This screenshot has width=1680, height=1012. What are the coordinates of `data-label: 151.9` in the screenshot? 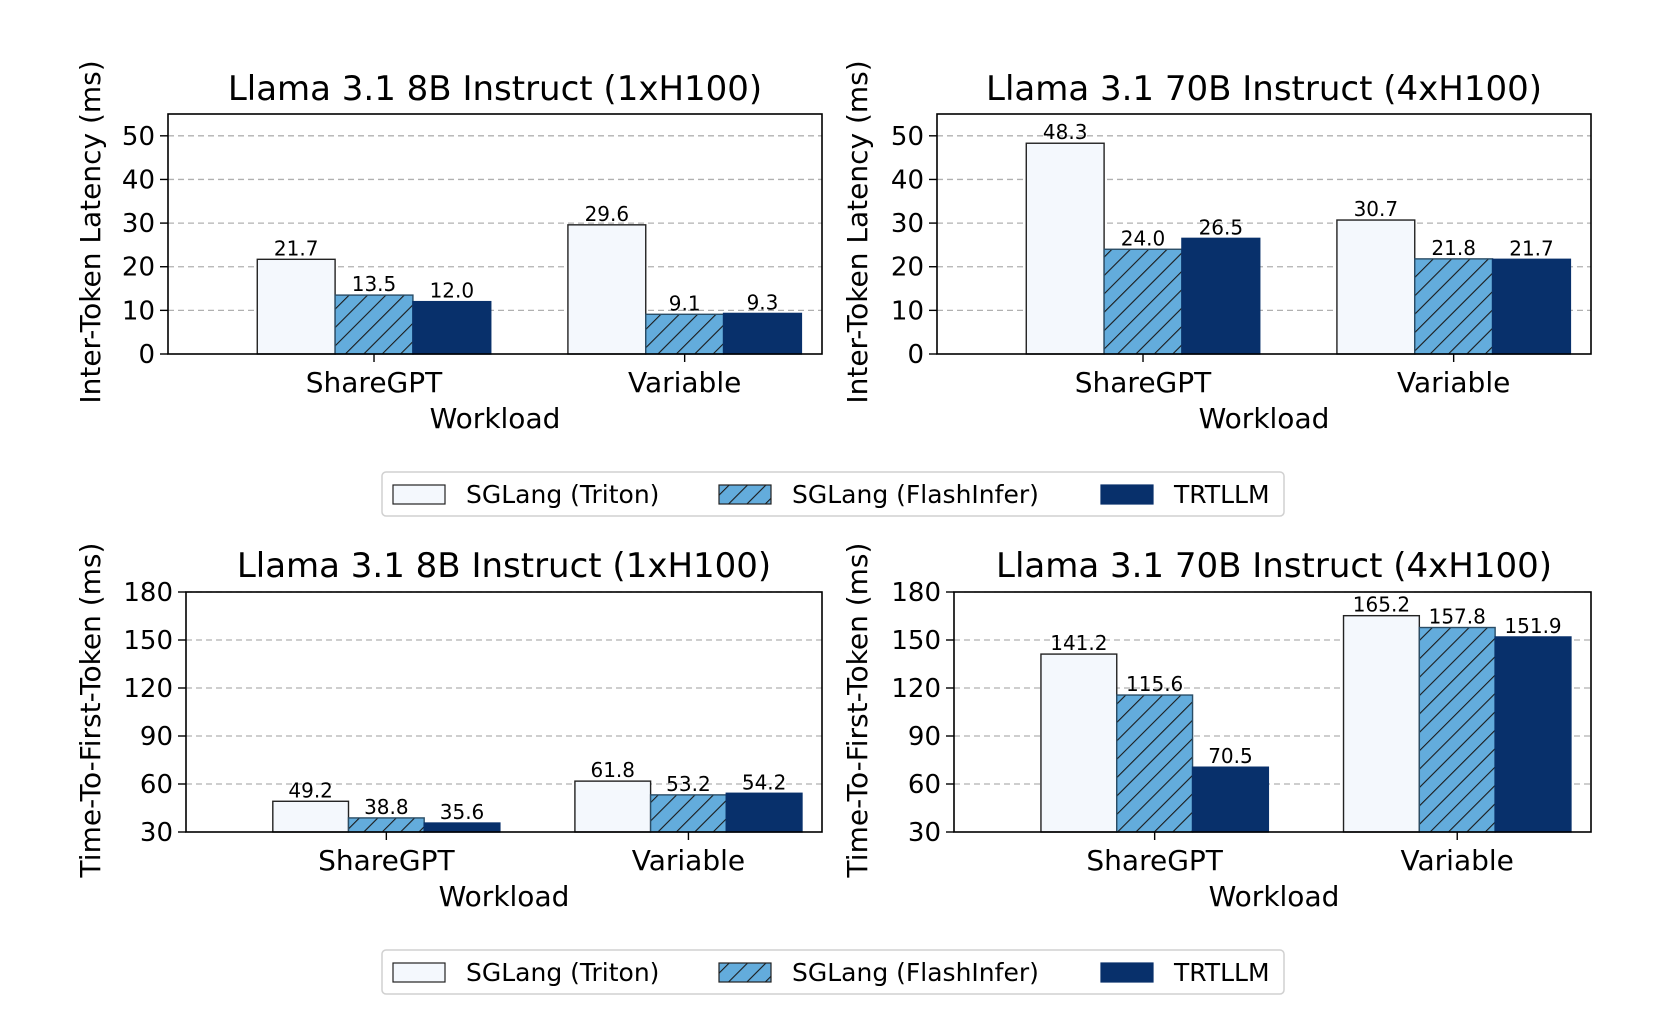 It's located at (1532, 626).